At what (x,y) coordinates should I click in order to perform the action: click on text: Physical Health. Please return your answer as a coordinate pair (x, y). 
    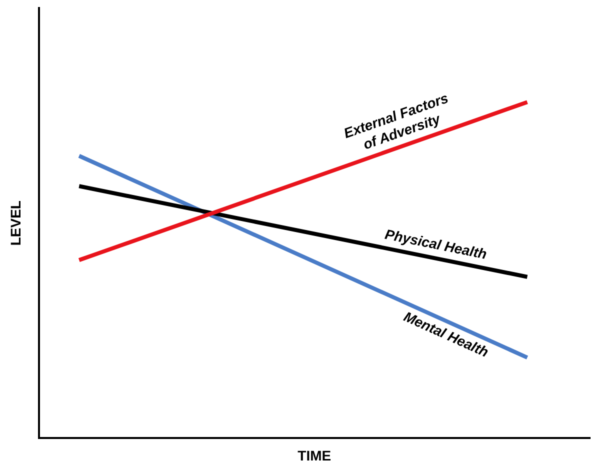
    Looking at the image, I should click on (436, 244).